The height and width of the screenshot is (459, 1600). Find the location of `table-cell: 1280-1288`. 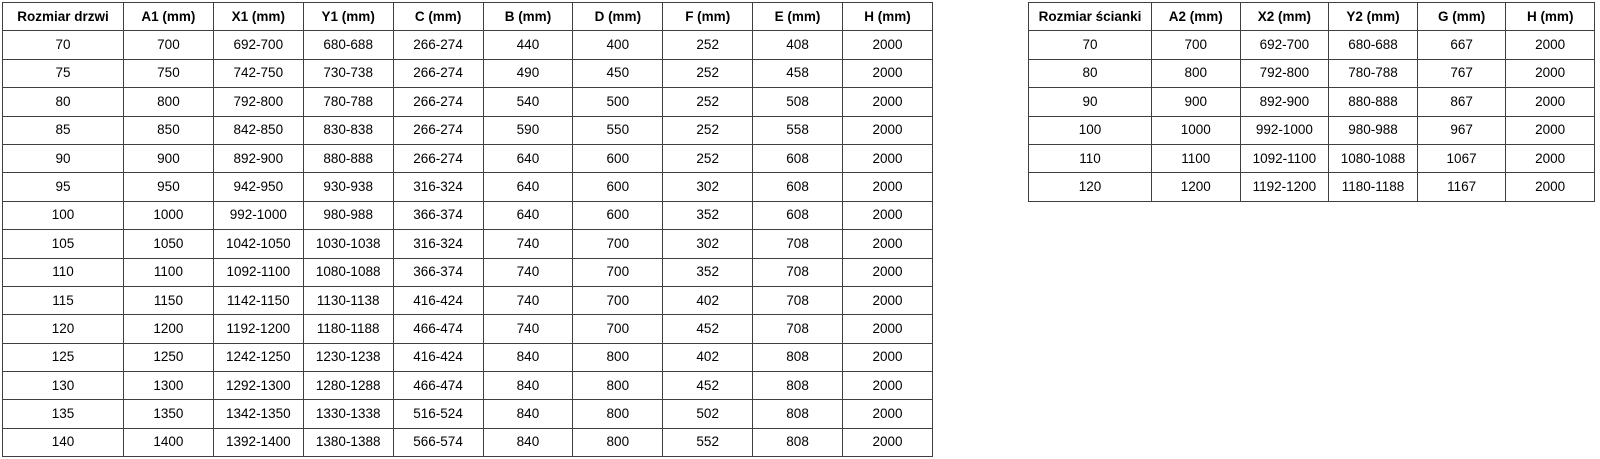

table-cell: 1280-1288 is located at coordinates (348, 386).